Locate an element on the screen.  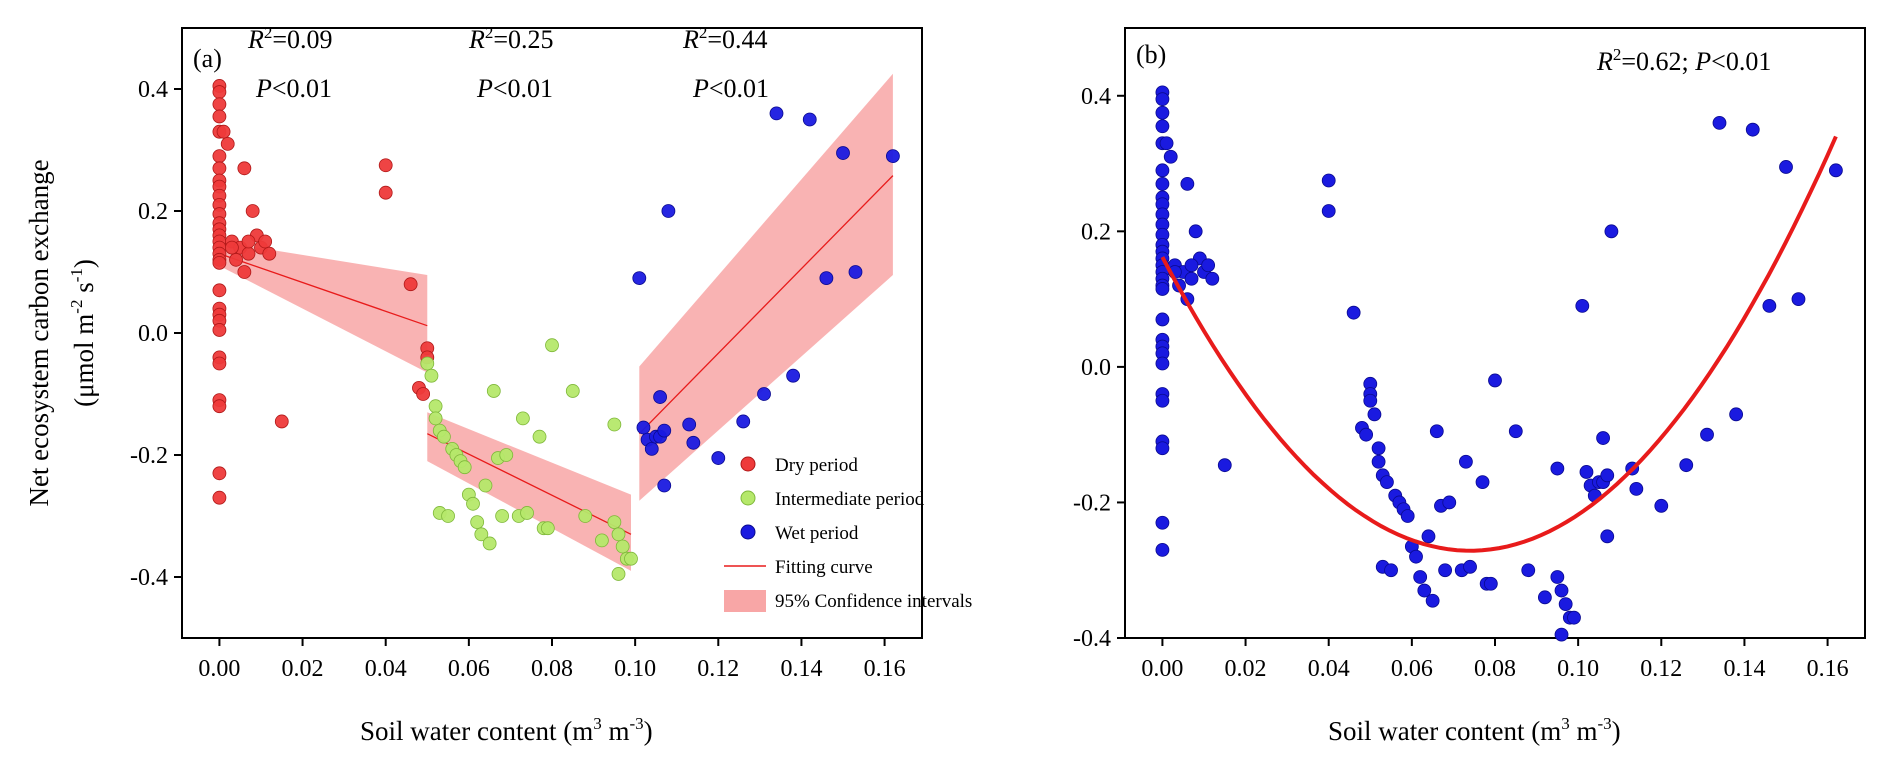
panel-b-x-tick-label: 0.04 is located at coordinates (1329, 669).